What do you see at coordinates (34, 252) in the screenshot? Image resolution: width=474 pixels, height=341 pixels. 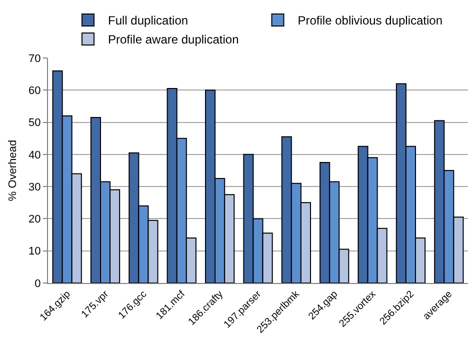 I see `y-tick-label: 10` at bounding box center [34, 252].